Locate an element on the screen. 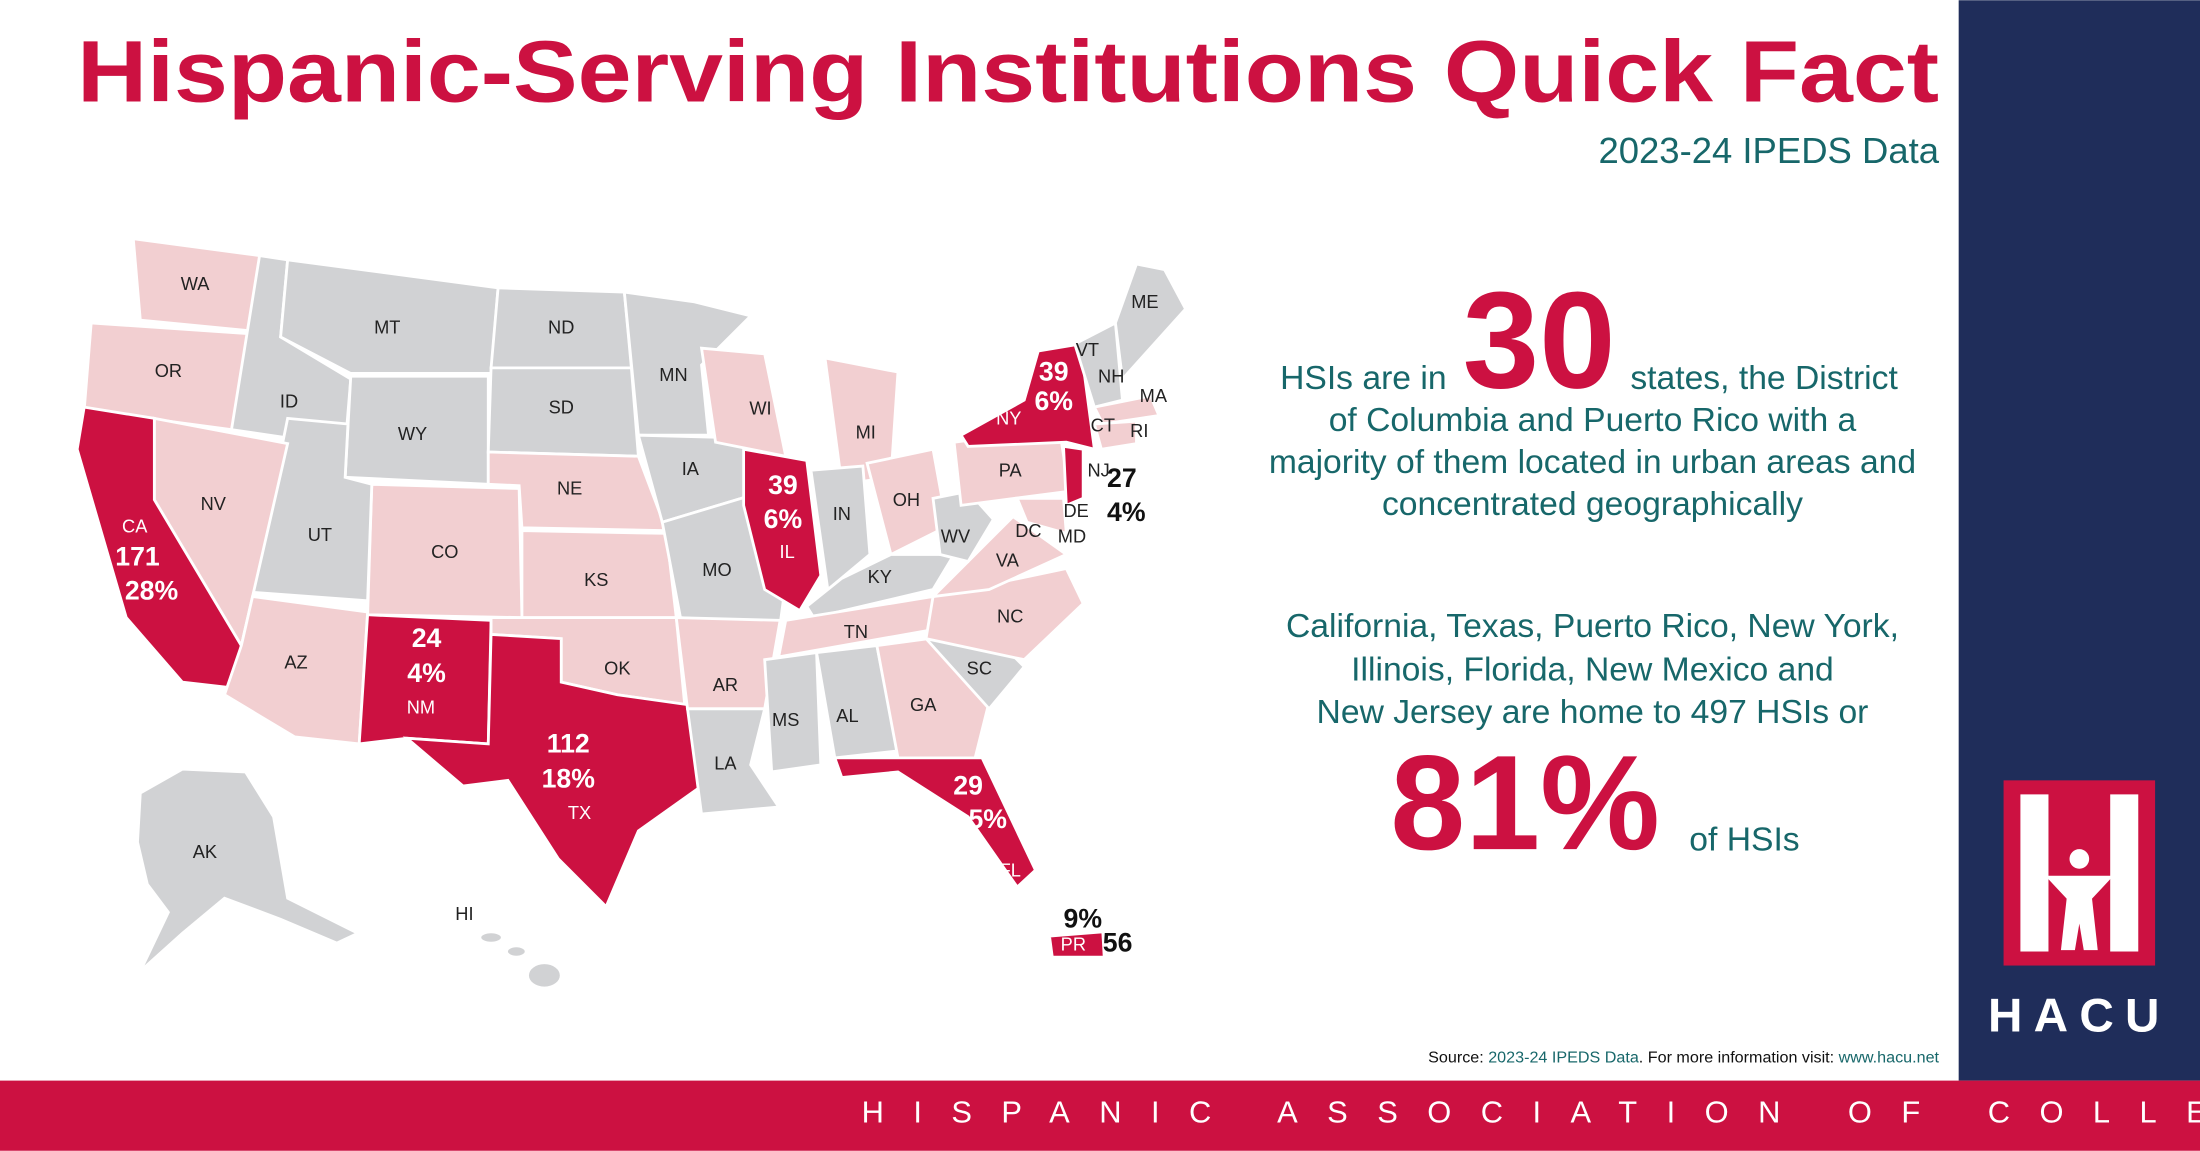 Image resolution: width=2200 pixels, height=1151 pixels. state-label: KS is located at coordinates (596, 579).